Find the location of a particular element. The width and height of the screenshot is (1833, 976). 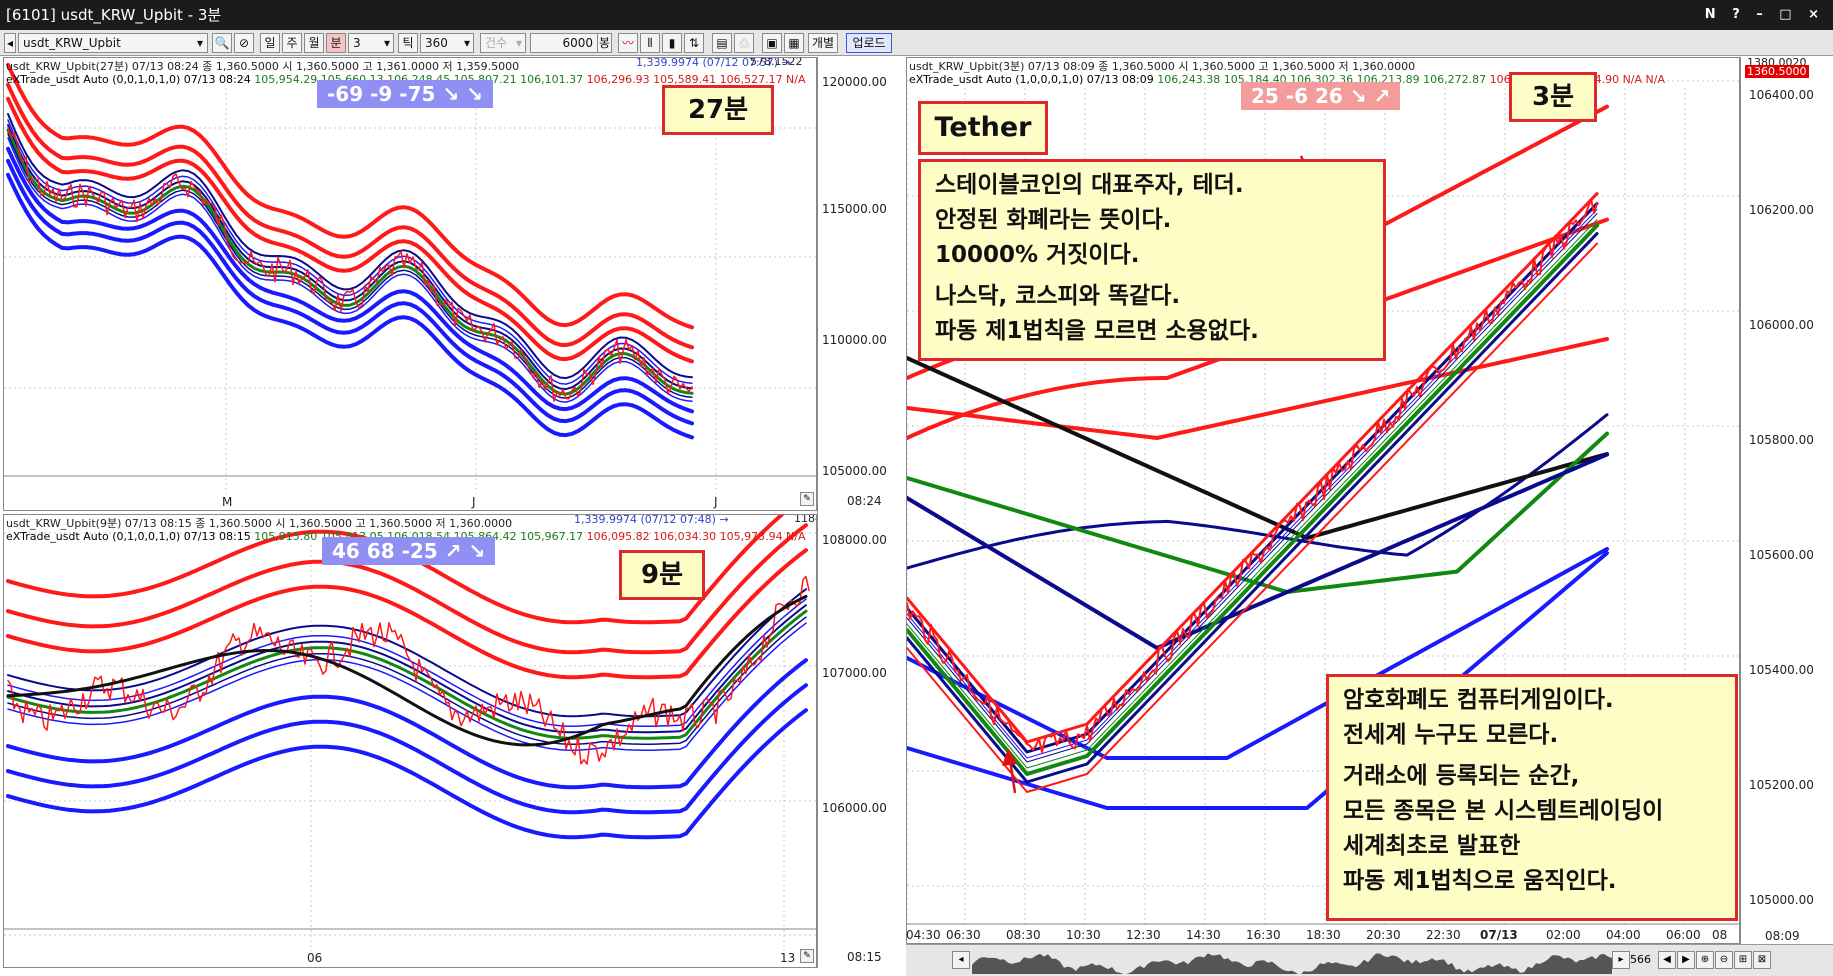

prev-icon: ◀ is located at coordinates (1667, 960).